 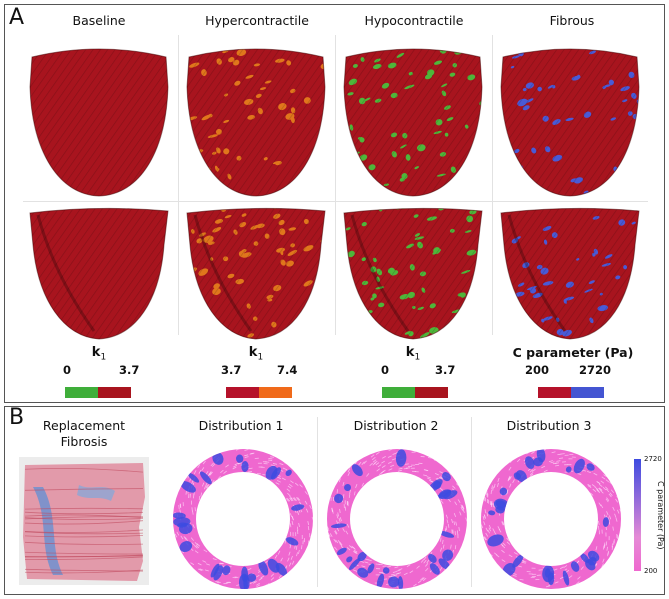 What do you see at coordinates (256, 273) in the screenshot?
I see `heart-hypercontractile-cut-view` at bounding box center [256, 273].